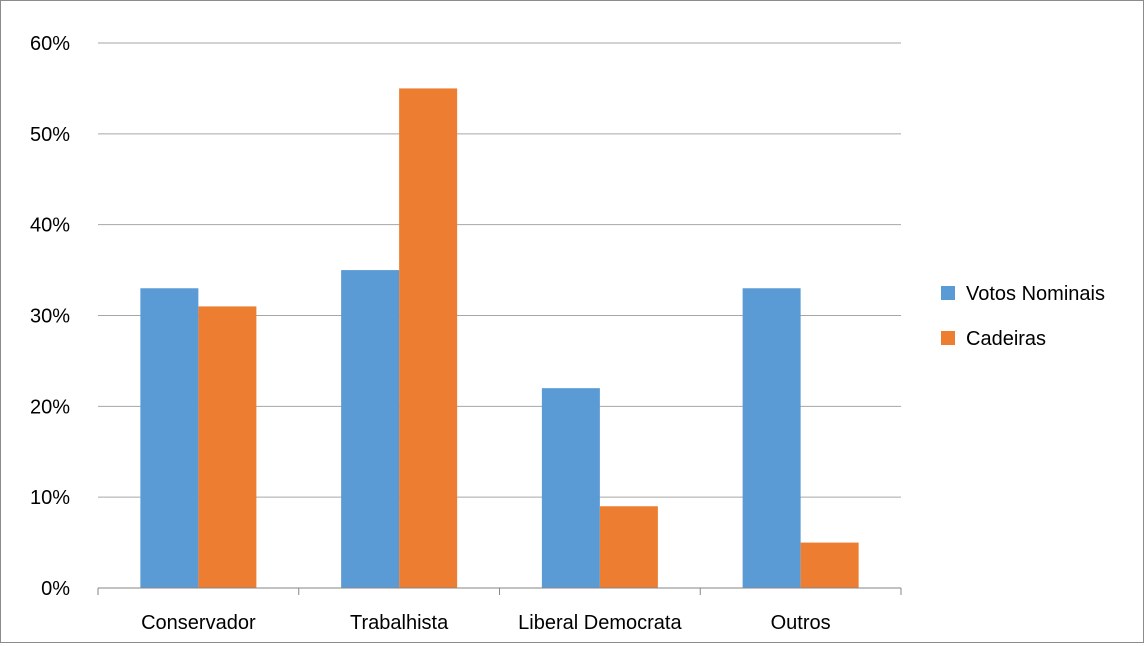 This screenshot has width=1147, height=646. Describe the element at coordinates (55, 589) in the screenshot. I see `y-tick-label: 0%` at that location.